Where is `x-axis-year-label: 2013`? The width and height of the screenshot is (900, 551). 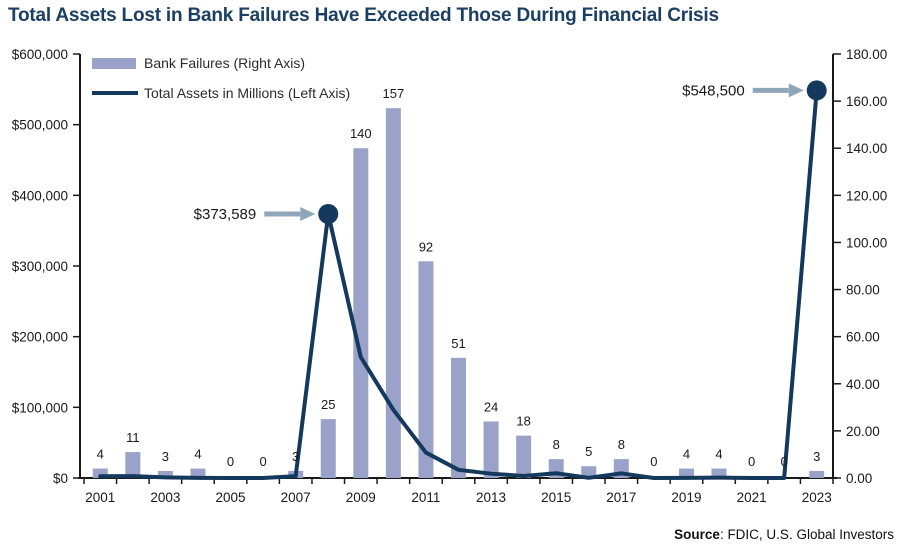
x-axis-year-label: 2013 is located at coordinates (491, 497).